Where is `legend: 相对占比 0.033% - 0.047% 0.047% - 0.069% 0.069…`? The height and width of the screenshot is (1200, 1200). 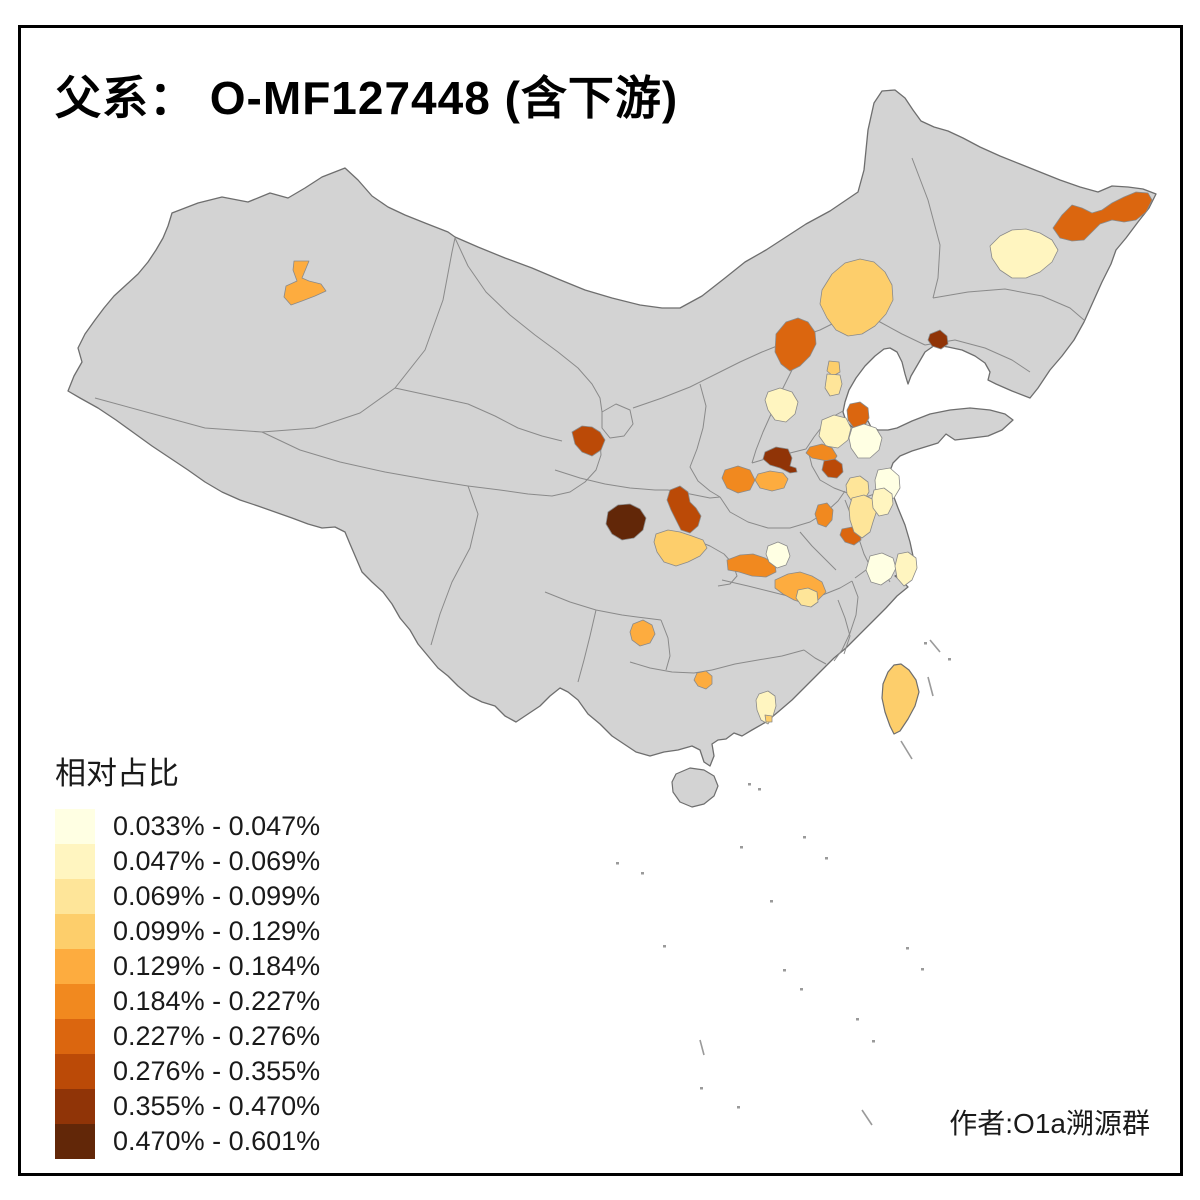 legend: 相对占比 0.033% - 0.047% 0.047% - 0.069% 0.069… is located at coordinates (187, 953).